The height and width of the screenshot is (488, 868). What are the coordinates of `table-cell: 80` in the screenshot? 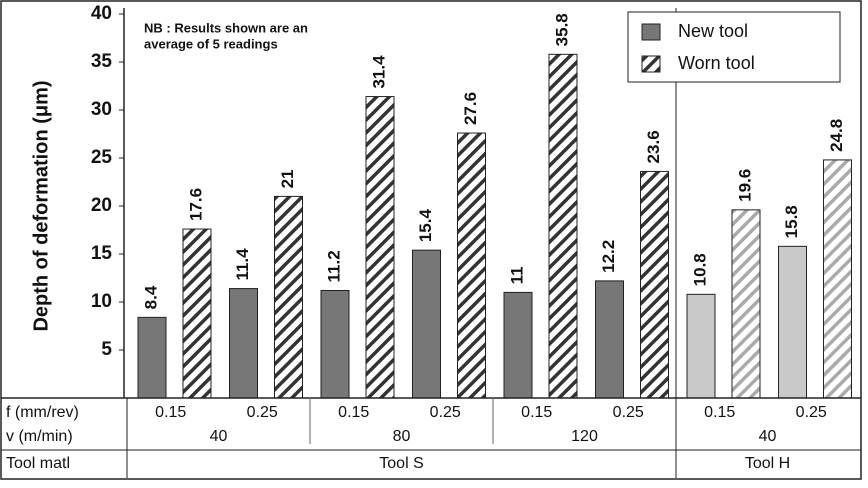 It's located at (402, 436).